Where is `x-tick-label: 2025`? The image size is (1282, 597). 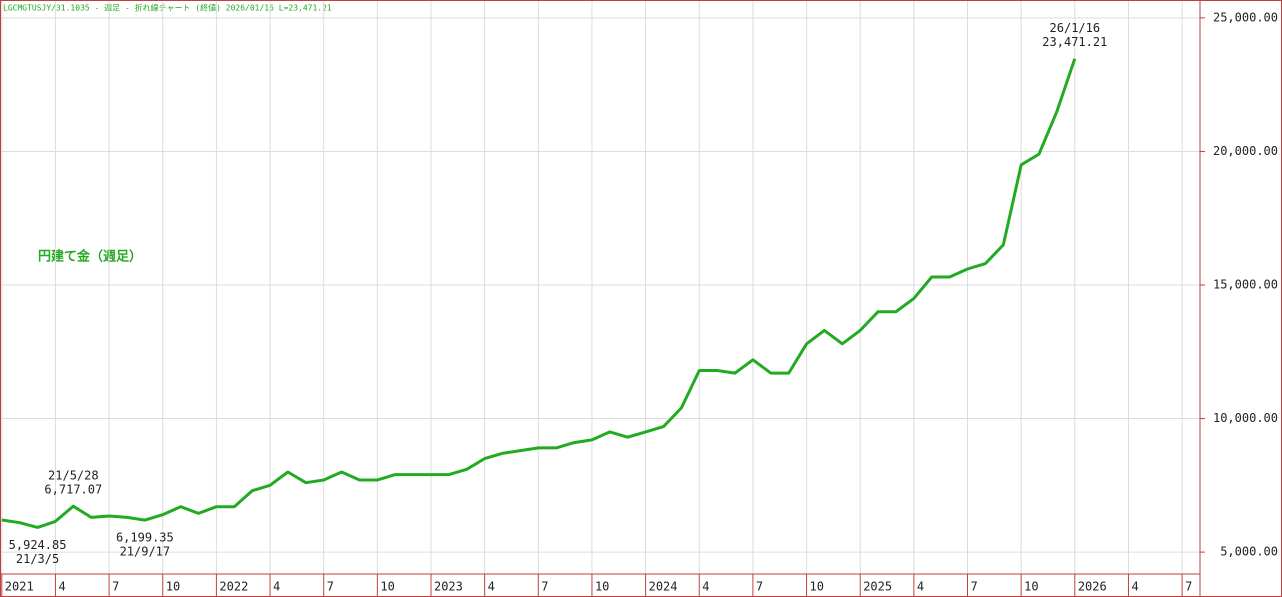 x-tick-label: 2025 is located at coordinates (877, 587).